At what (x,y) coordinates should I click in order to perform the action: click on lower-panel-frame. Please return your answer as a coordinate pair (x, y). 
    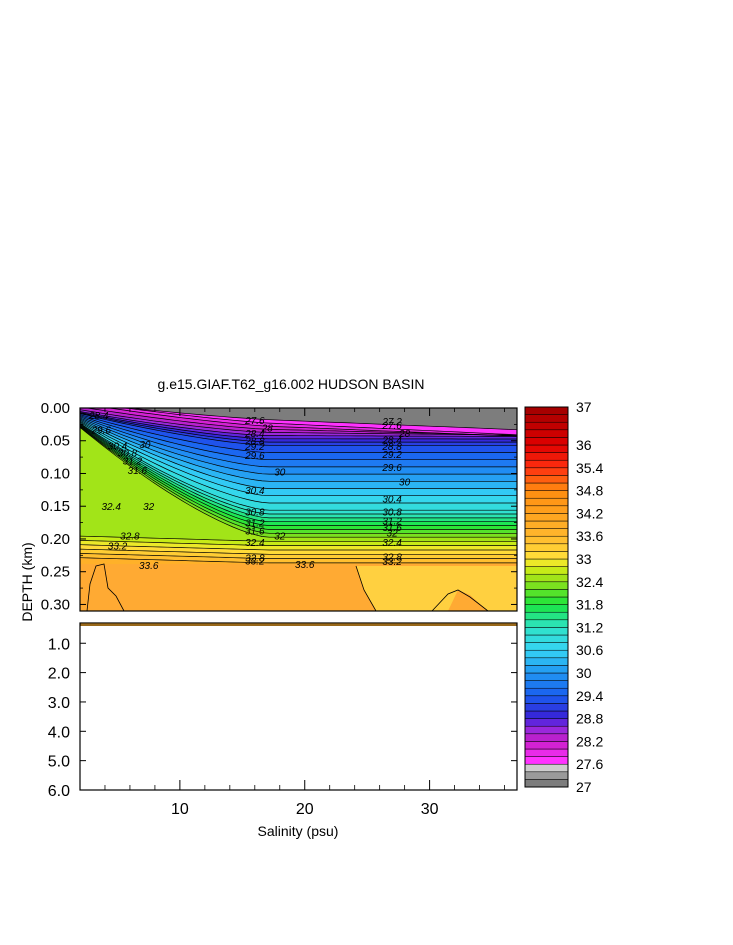
    Looking at the image, I should click on (298, 706).